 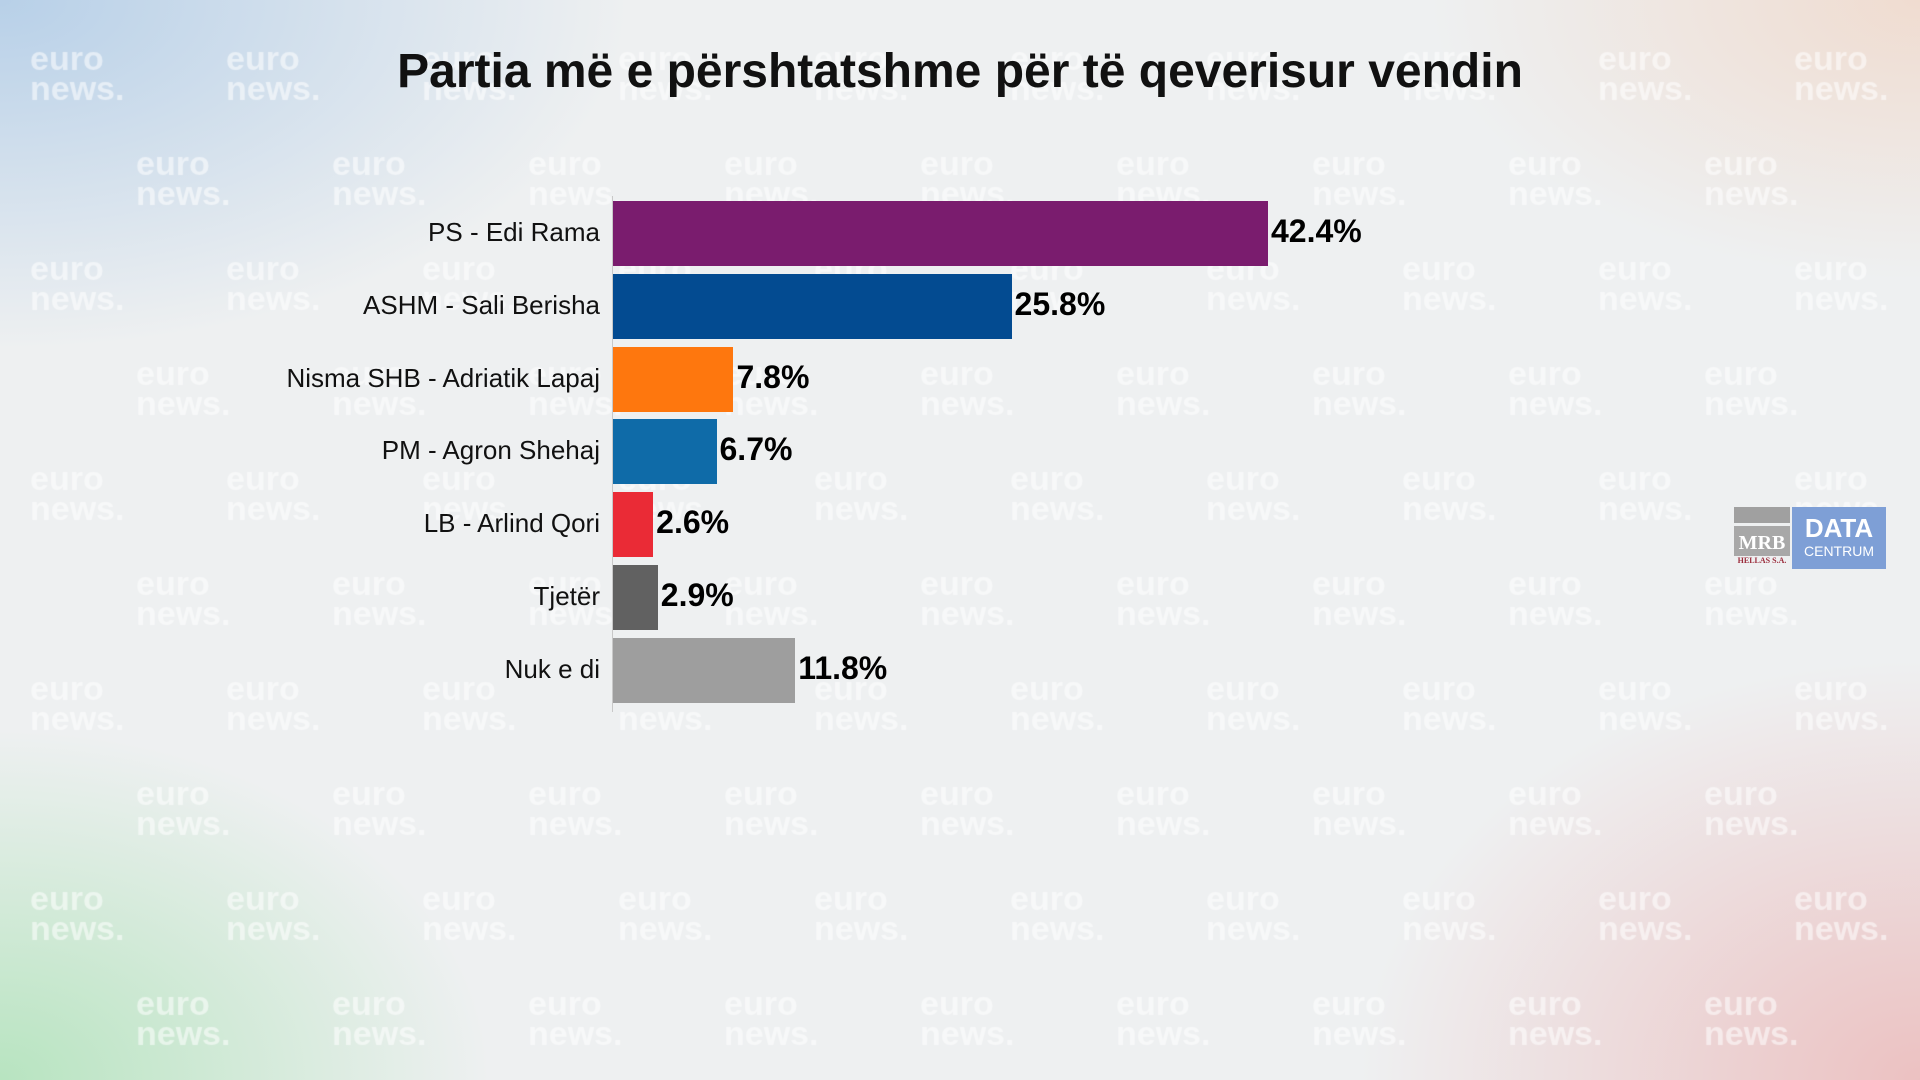 I want to click on data-centrum-logo: DATA CENTRUM, so click(x=1839, y=538).